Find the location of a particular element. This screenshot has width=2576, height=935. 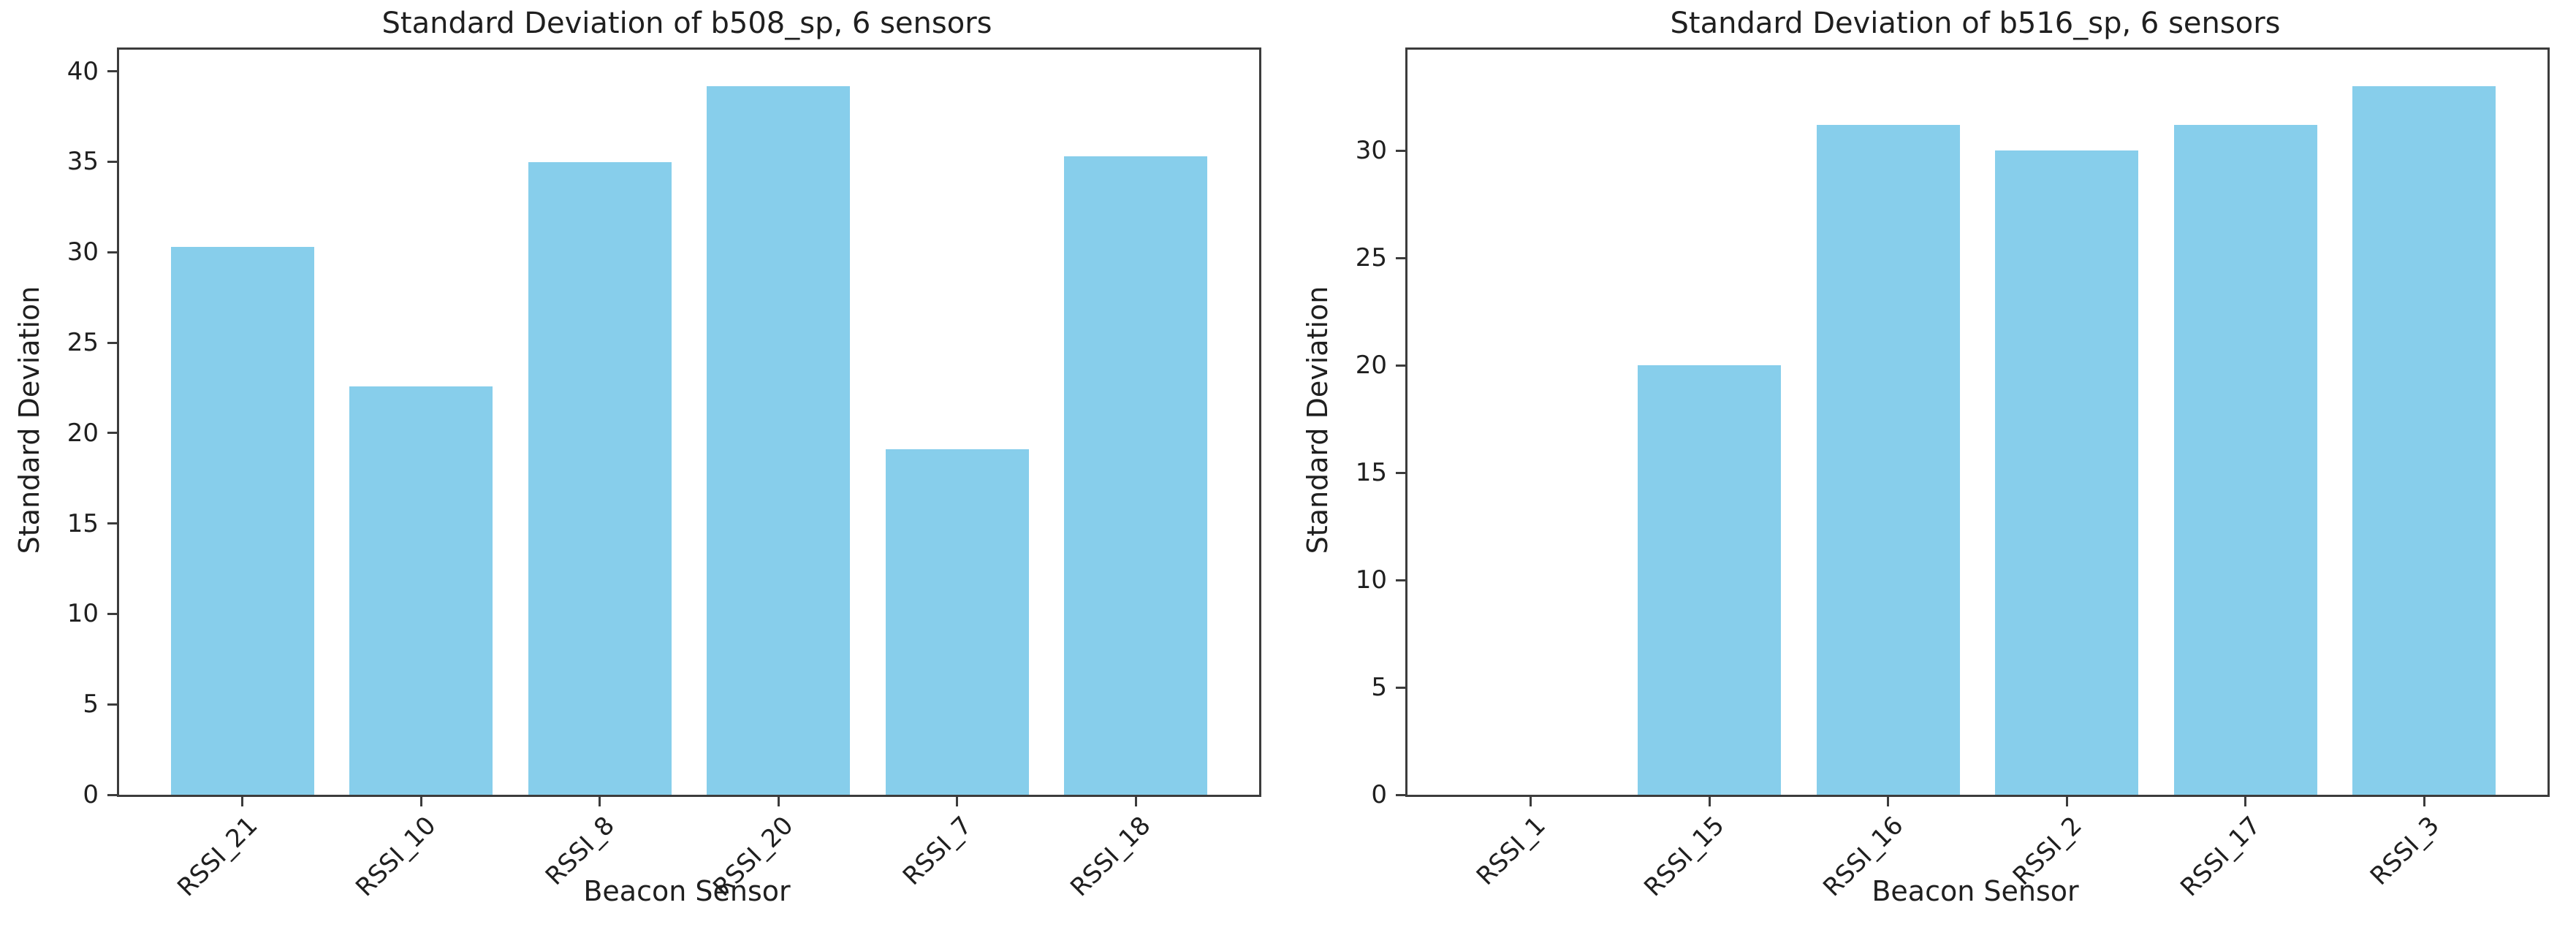

chart-title: Standard Deviation of b516_sp, 6 sensors is located at coordinates (1975, 23).